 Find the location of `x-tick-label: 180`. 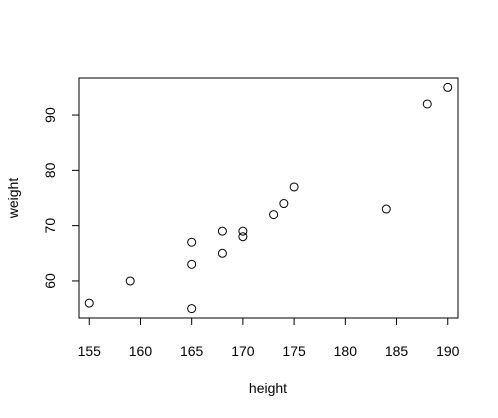

x-tick-label: 180 is located at coordinates (346, 351).